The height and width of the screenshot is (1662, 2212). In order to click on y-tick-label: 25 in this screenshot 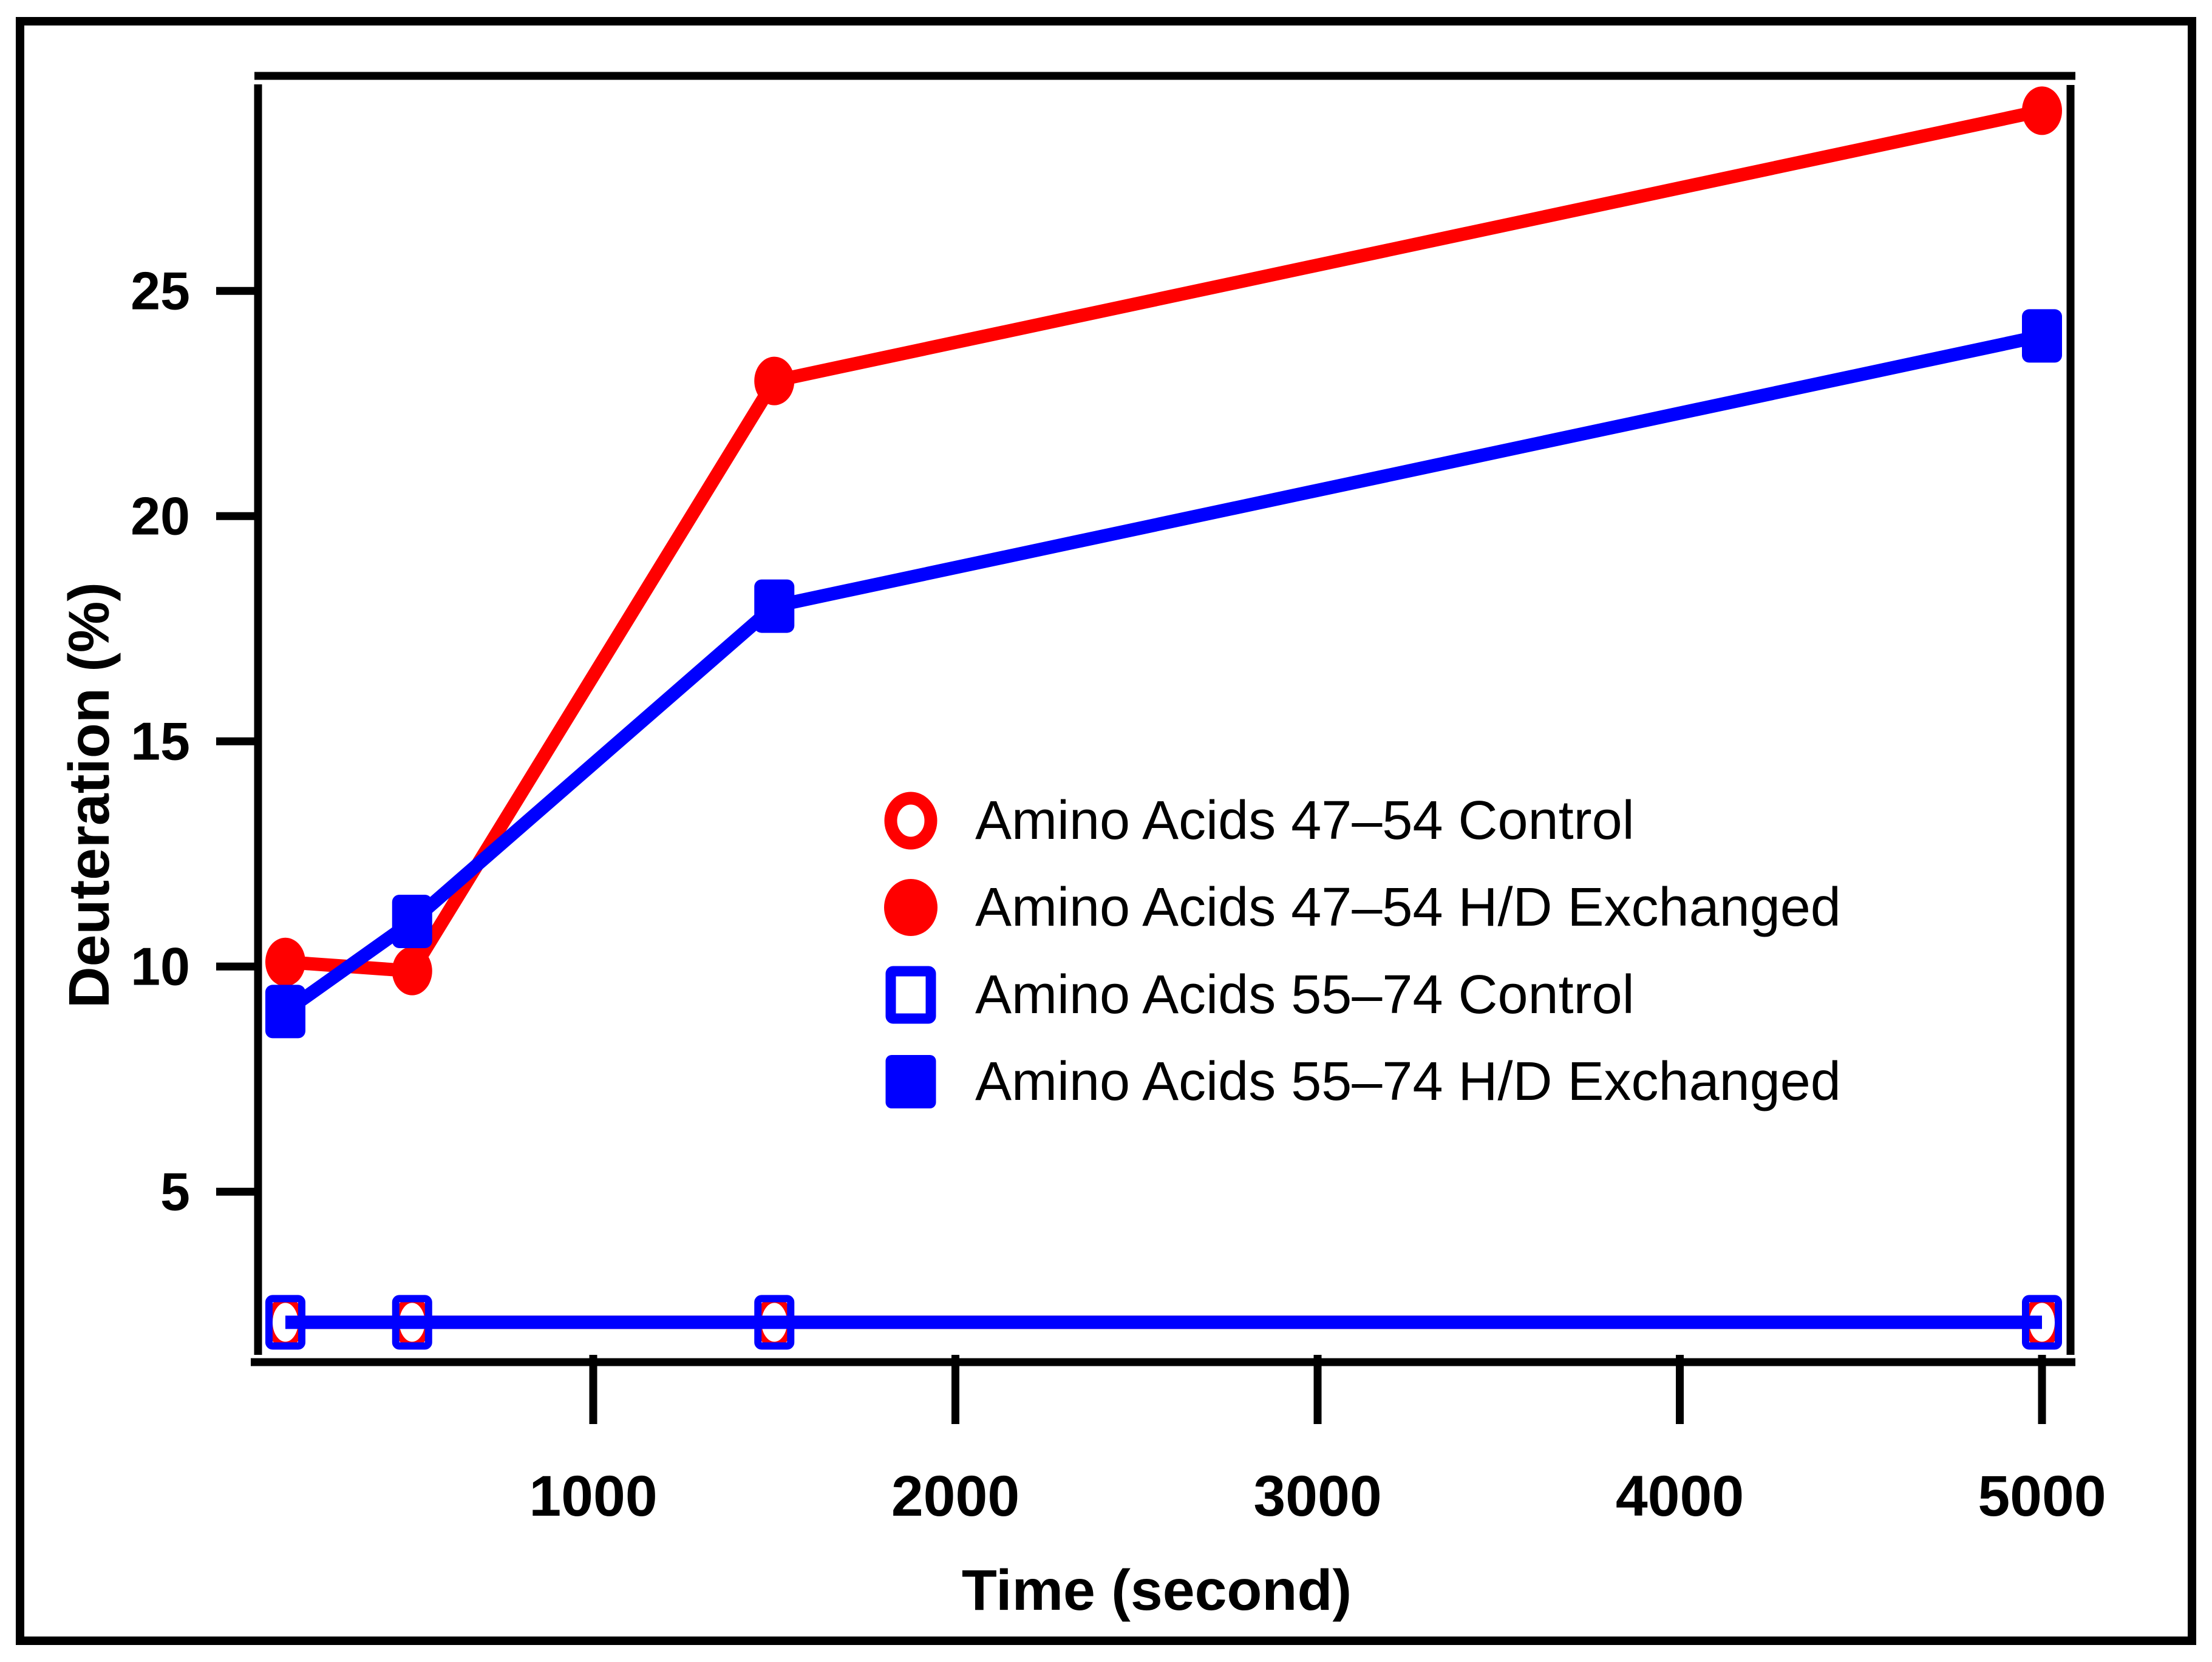, I will do `click(160, 291)`.